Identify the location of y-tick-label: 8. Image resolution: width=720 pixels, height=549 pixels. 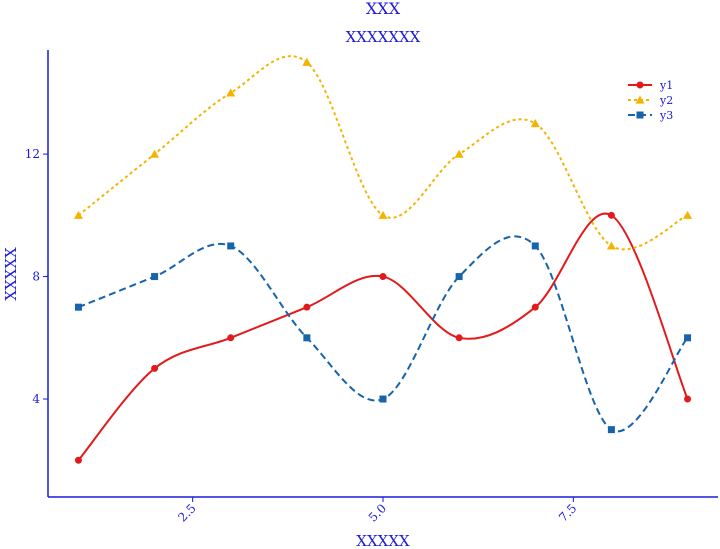
(36, 277).